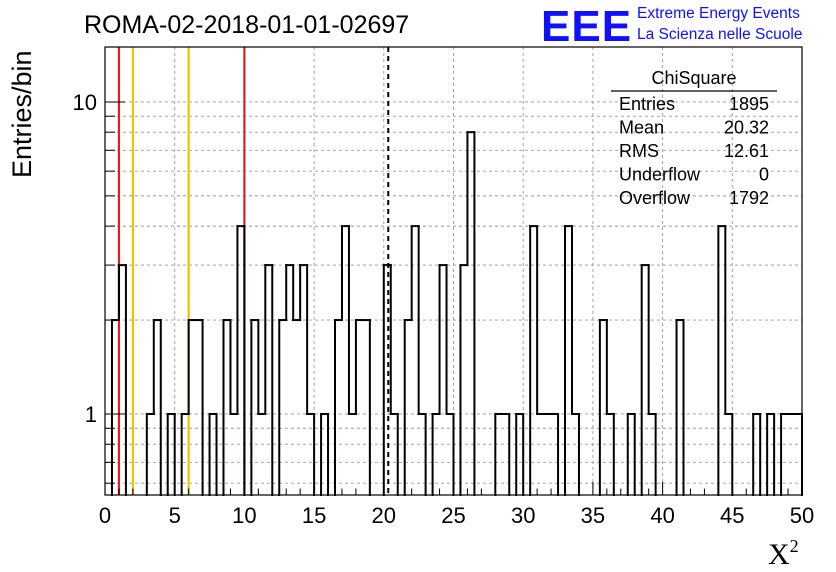 This screenshot has height=572, width=836. I want to click on x-tick-label: 20, so click(384, 515).